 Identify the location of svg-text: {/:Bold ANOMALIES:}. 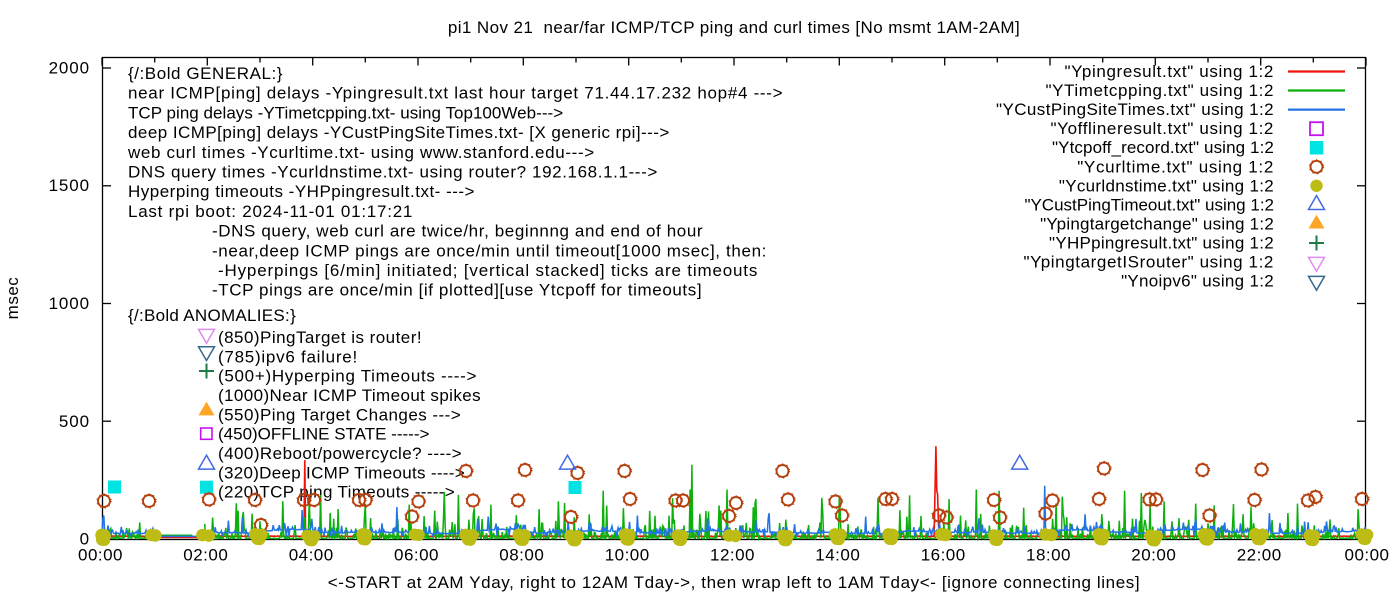
(212, 315).